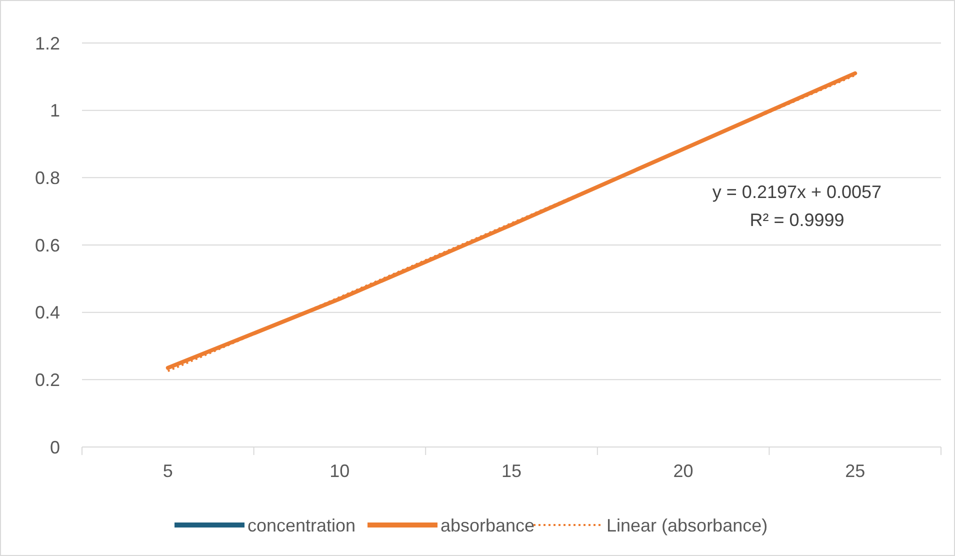 This screenshot has height=556, width=955. Describe the element at coordinates (47, 380) in the screenshot. I see `y-tick-label: 0.2` at that location.